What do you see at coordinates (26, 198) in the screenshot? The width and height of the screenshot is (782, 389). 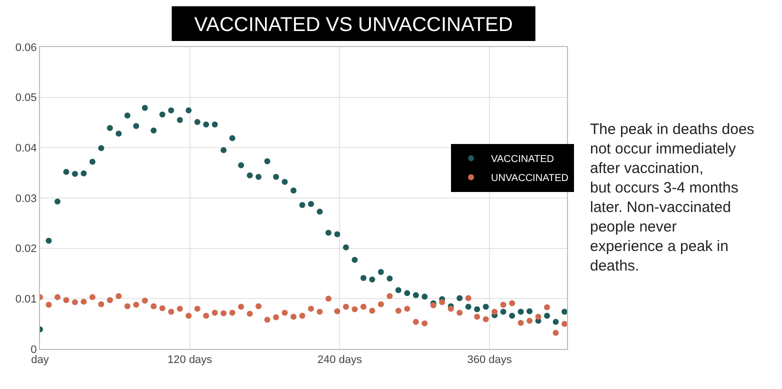 I see `y-tick-label: 0.03` at bounding box center [26, 198].